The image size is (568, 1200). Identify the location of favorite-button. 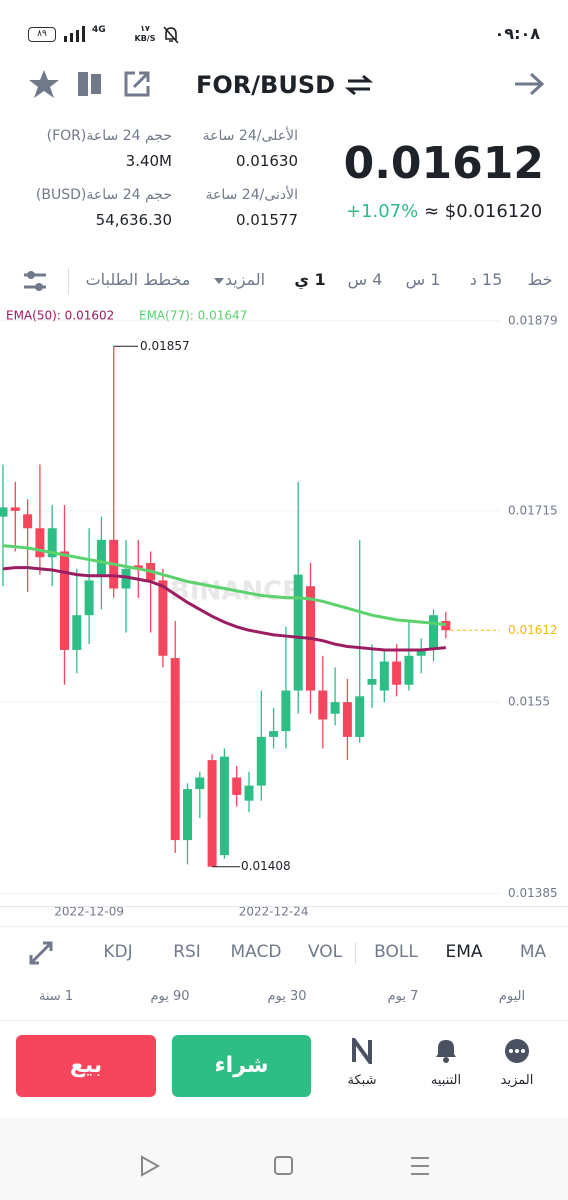
(44, 84).